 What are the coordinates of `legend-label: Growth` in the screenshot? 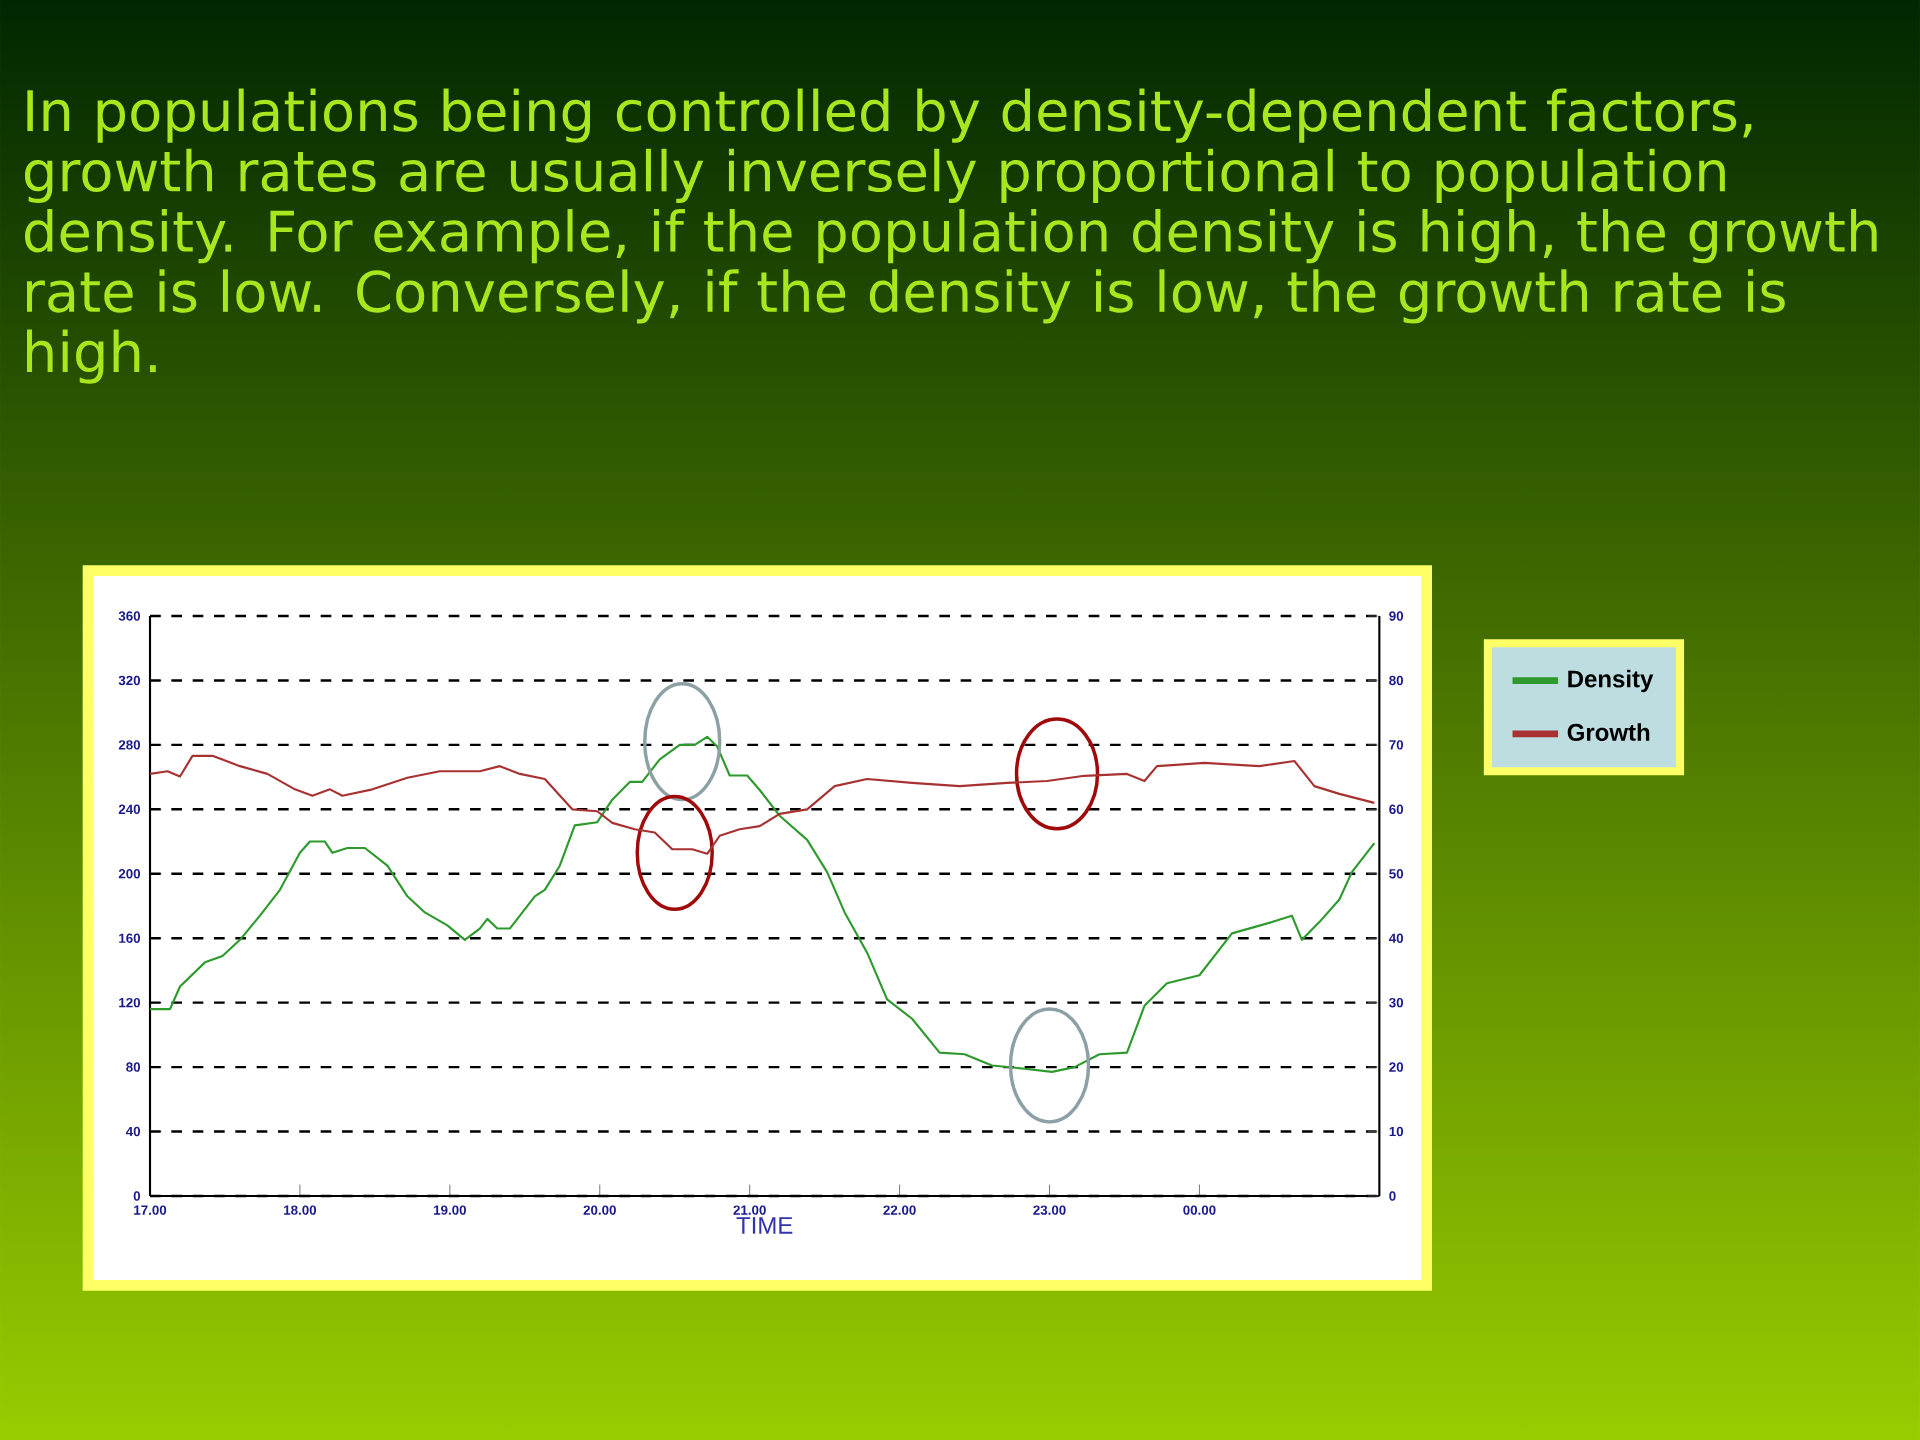 It's located at (1608, 732).